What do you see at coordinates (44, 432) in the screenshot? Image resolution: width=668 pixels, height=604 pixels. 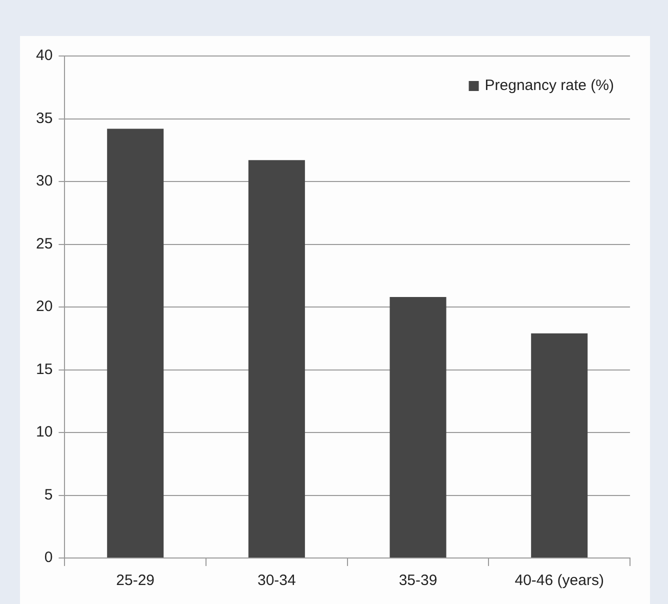 I see `y-tick-label: 10` at bounding box center [44, 432].